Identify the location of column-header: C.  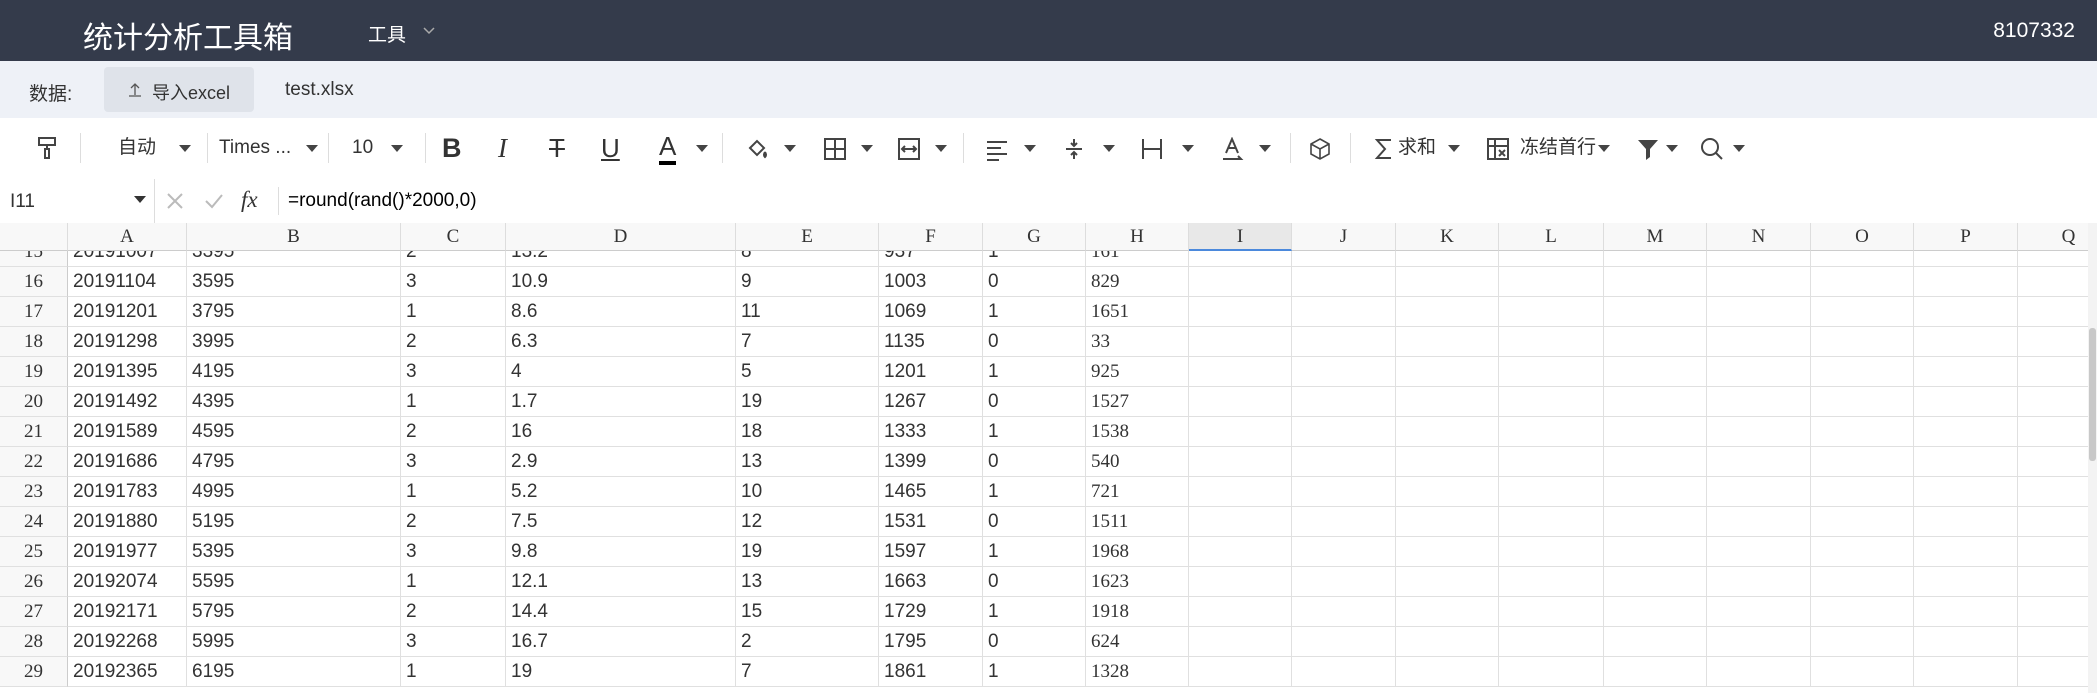
(453, 237).